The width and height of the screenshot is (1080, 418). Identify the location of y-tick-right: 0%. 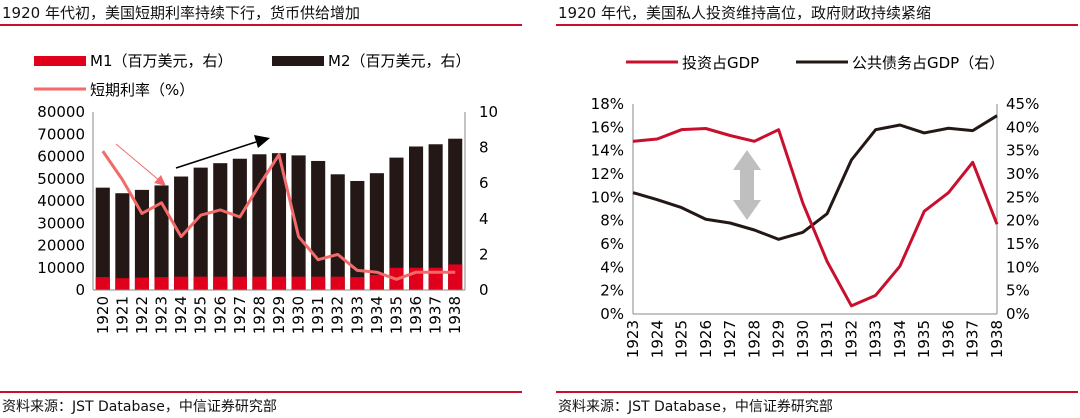
(1018, 314).